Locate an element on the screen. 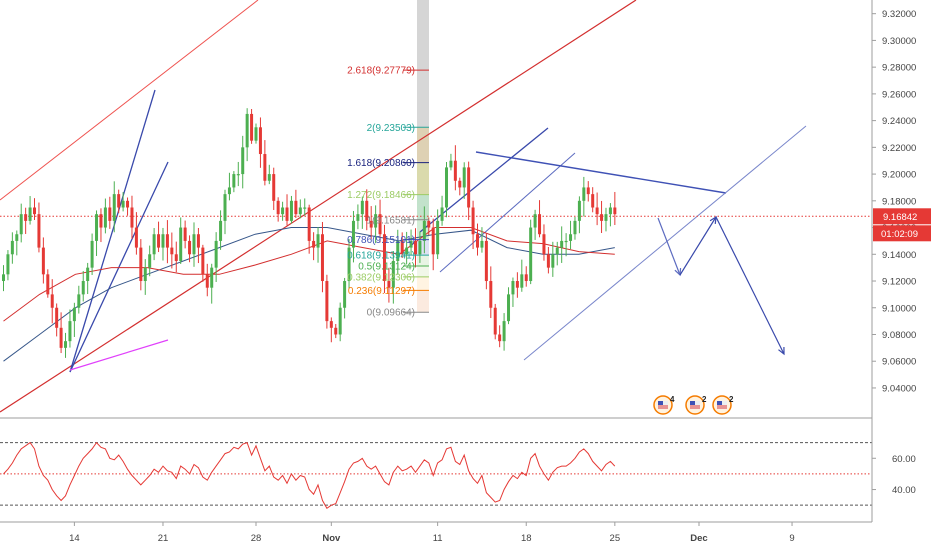 Image resolution: width=932 pixels, height=555 pixels. fib-level-label: 0.5(9.13124) is located at coordinates (386, 266).